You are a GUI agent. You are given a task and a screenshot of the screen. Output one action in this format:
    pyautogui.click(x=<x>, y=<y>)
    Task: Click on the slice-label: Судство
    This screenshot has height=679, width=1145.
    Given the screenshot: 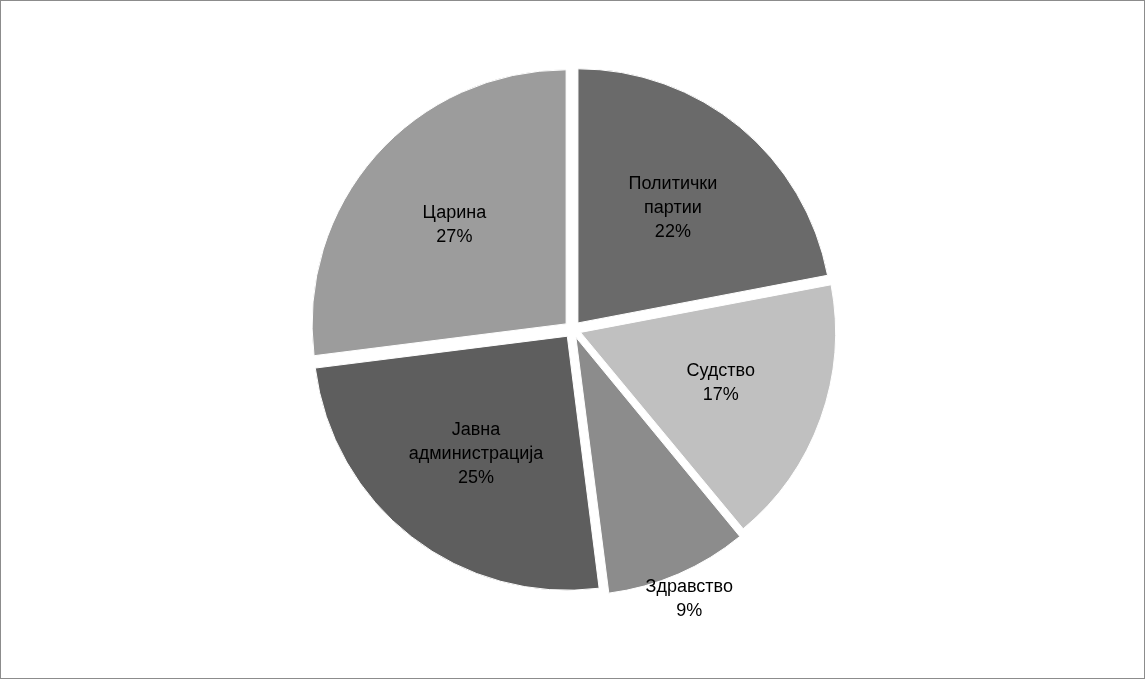 What is the action you would take?
    pyautogui.click(x=720, y=369)
    